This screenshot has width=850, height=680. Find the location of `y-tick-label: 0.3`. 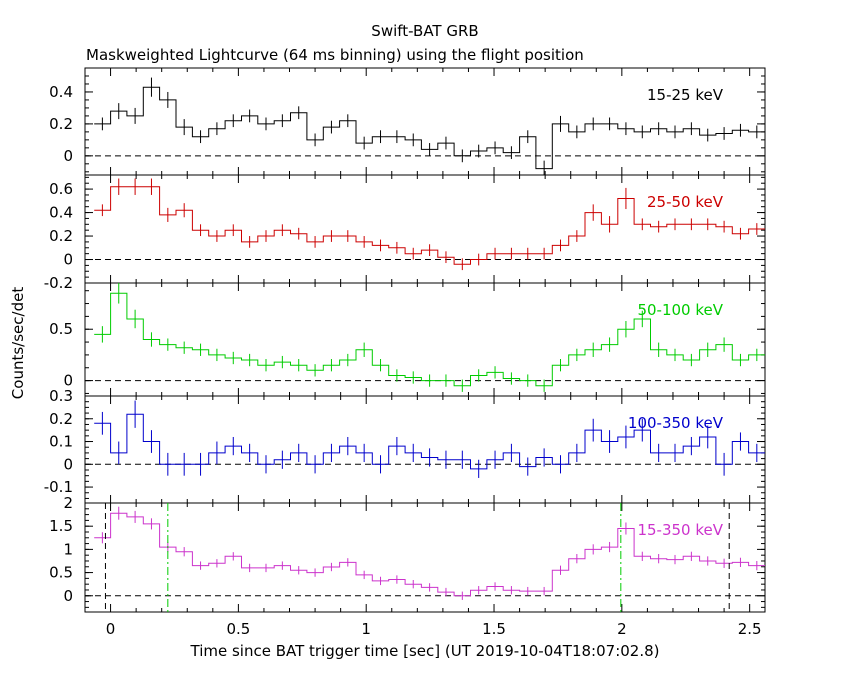

y-tick-label: 0.3 is located at coordinates (61, 396).